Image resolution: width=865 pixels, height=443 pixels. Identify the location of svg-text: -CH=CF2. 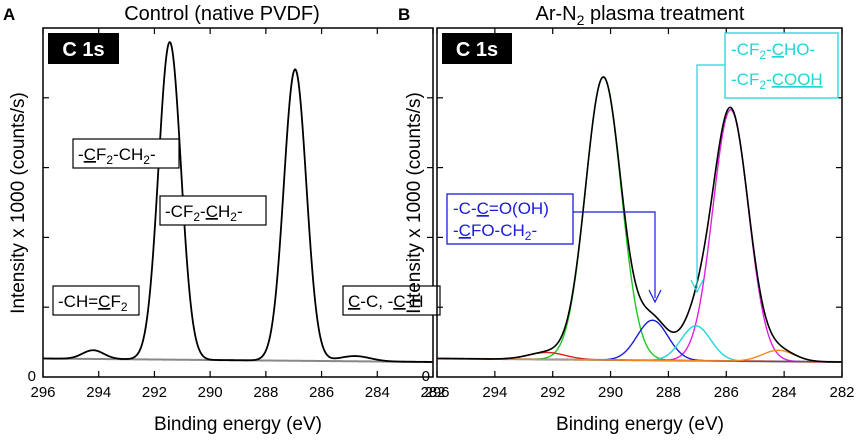
(93, 303).